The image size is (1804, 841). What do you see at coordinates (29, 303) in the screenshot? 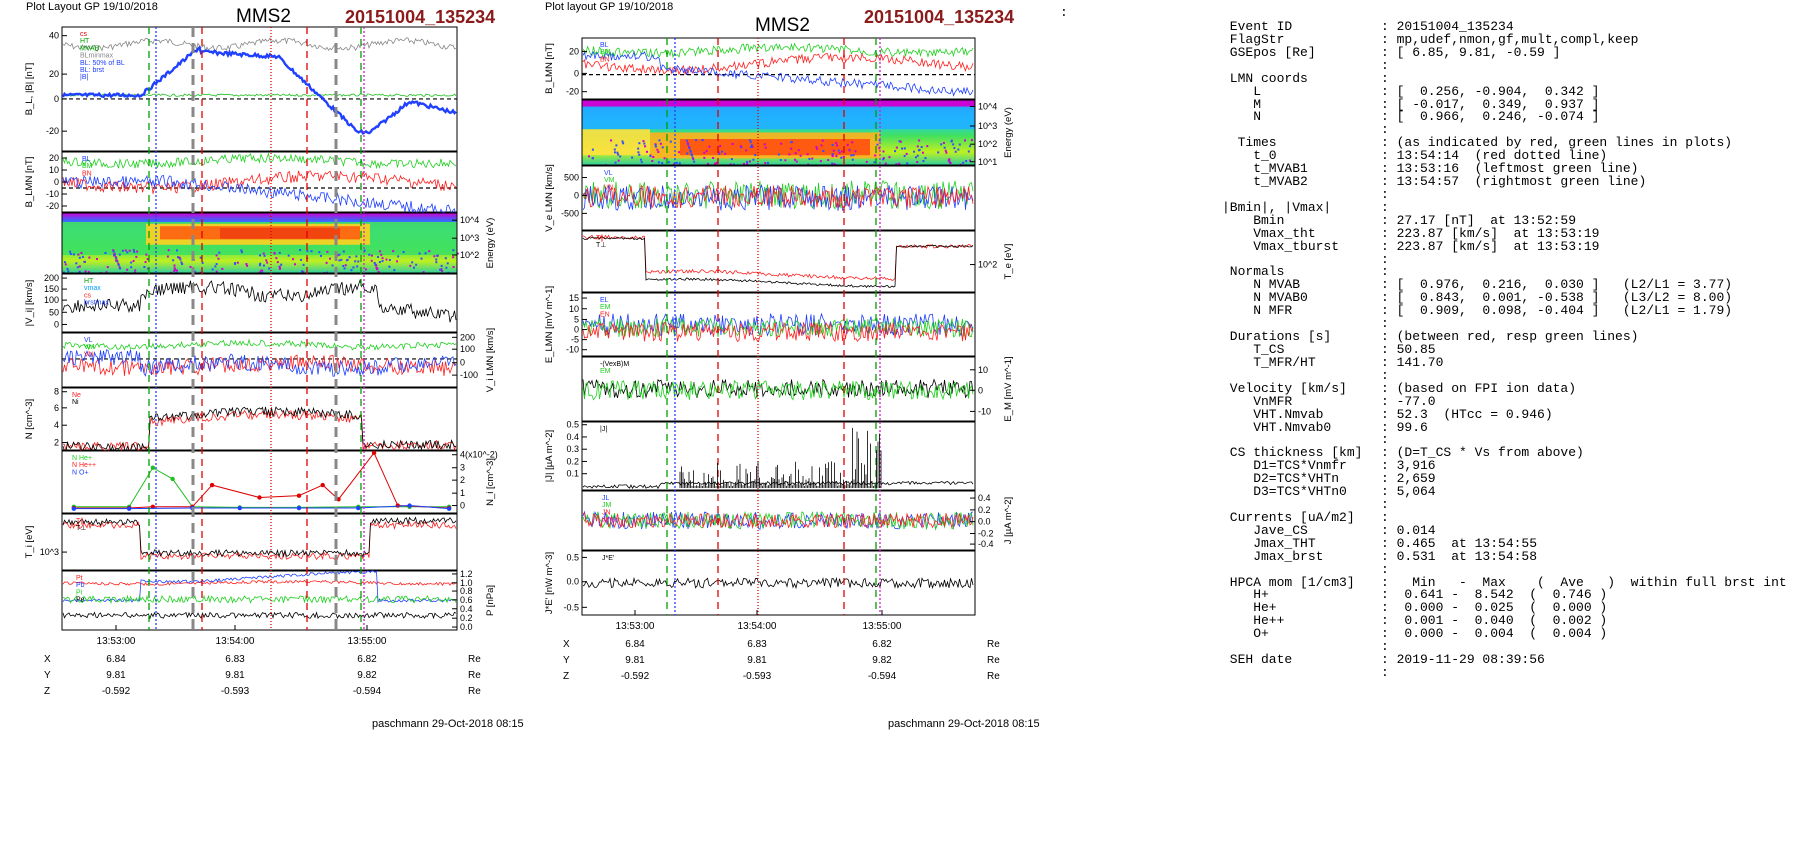
I see `y-axis-label: |V_i| [km/s]` at bounding box center [29, 303].